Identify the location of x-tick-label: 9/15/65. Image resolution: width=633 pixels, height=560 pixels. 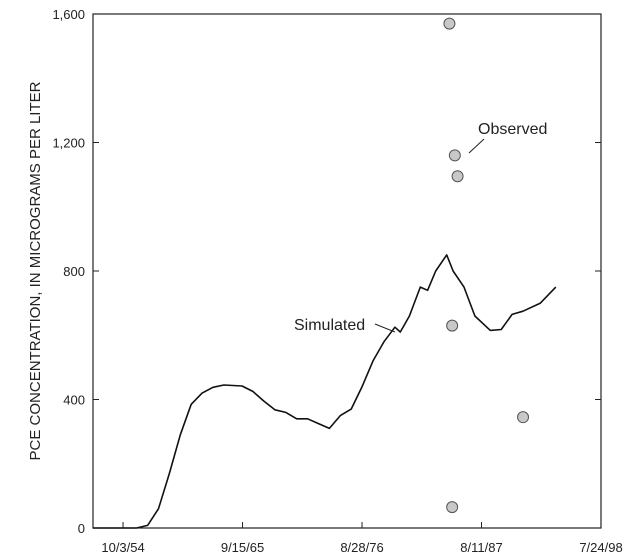
(242, 547).